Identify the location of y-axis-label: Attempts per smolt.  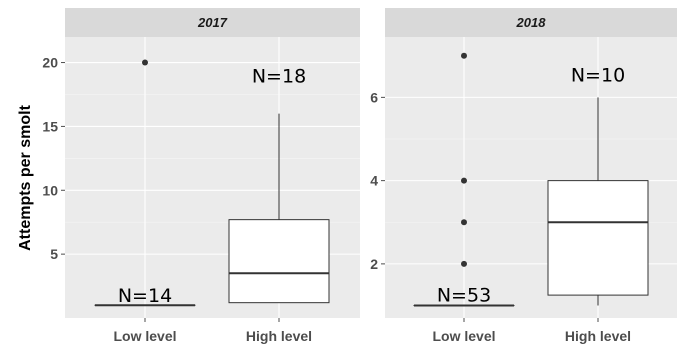
(25, 177).